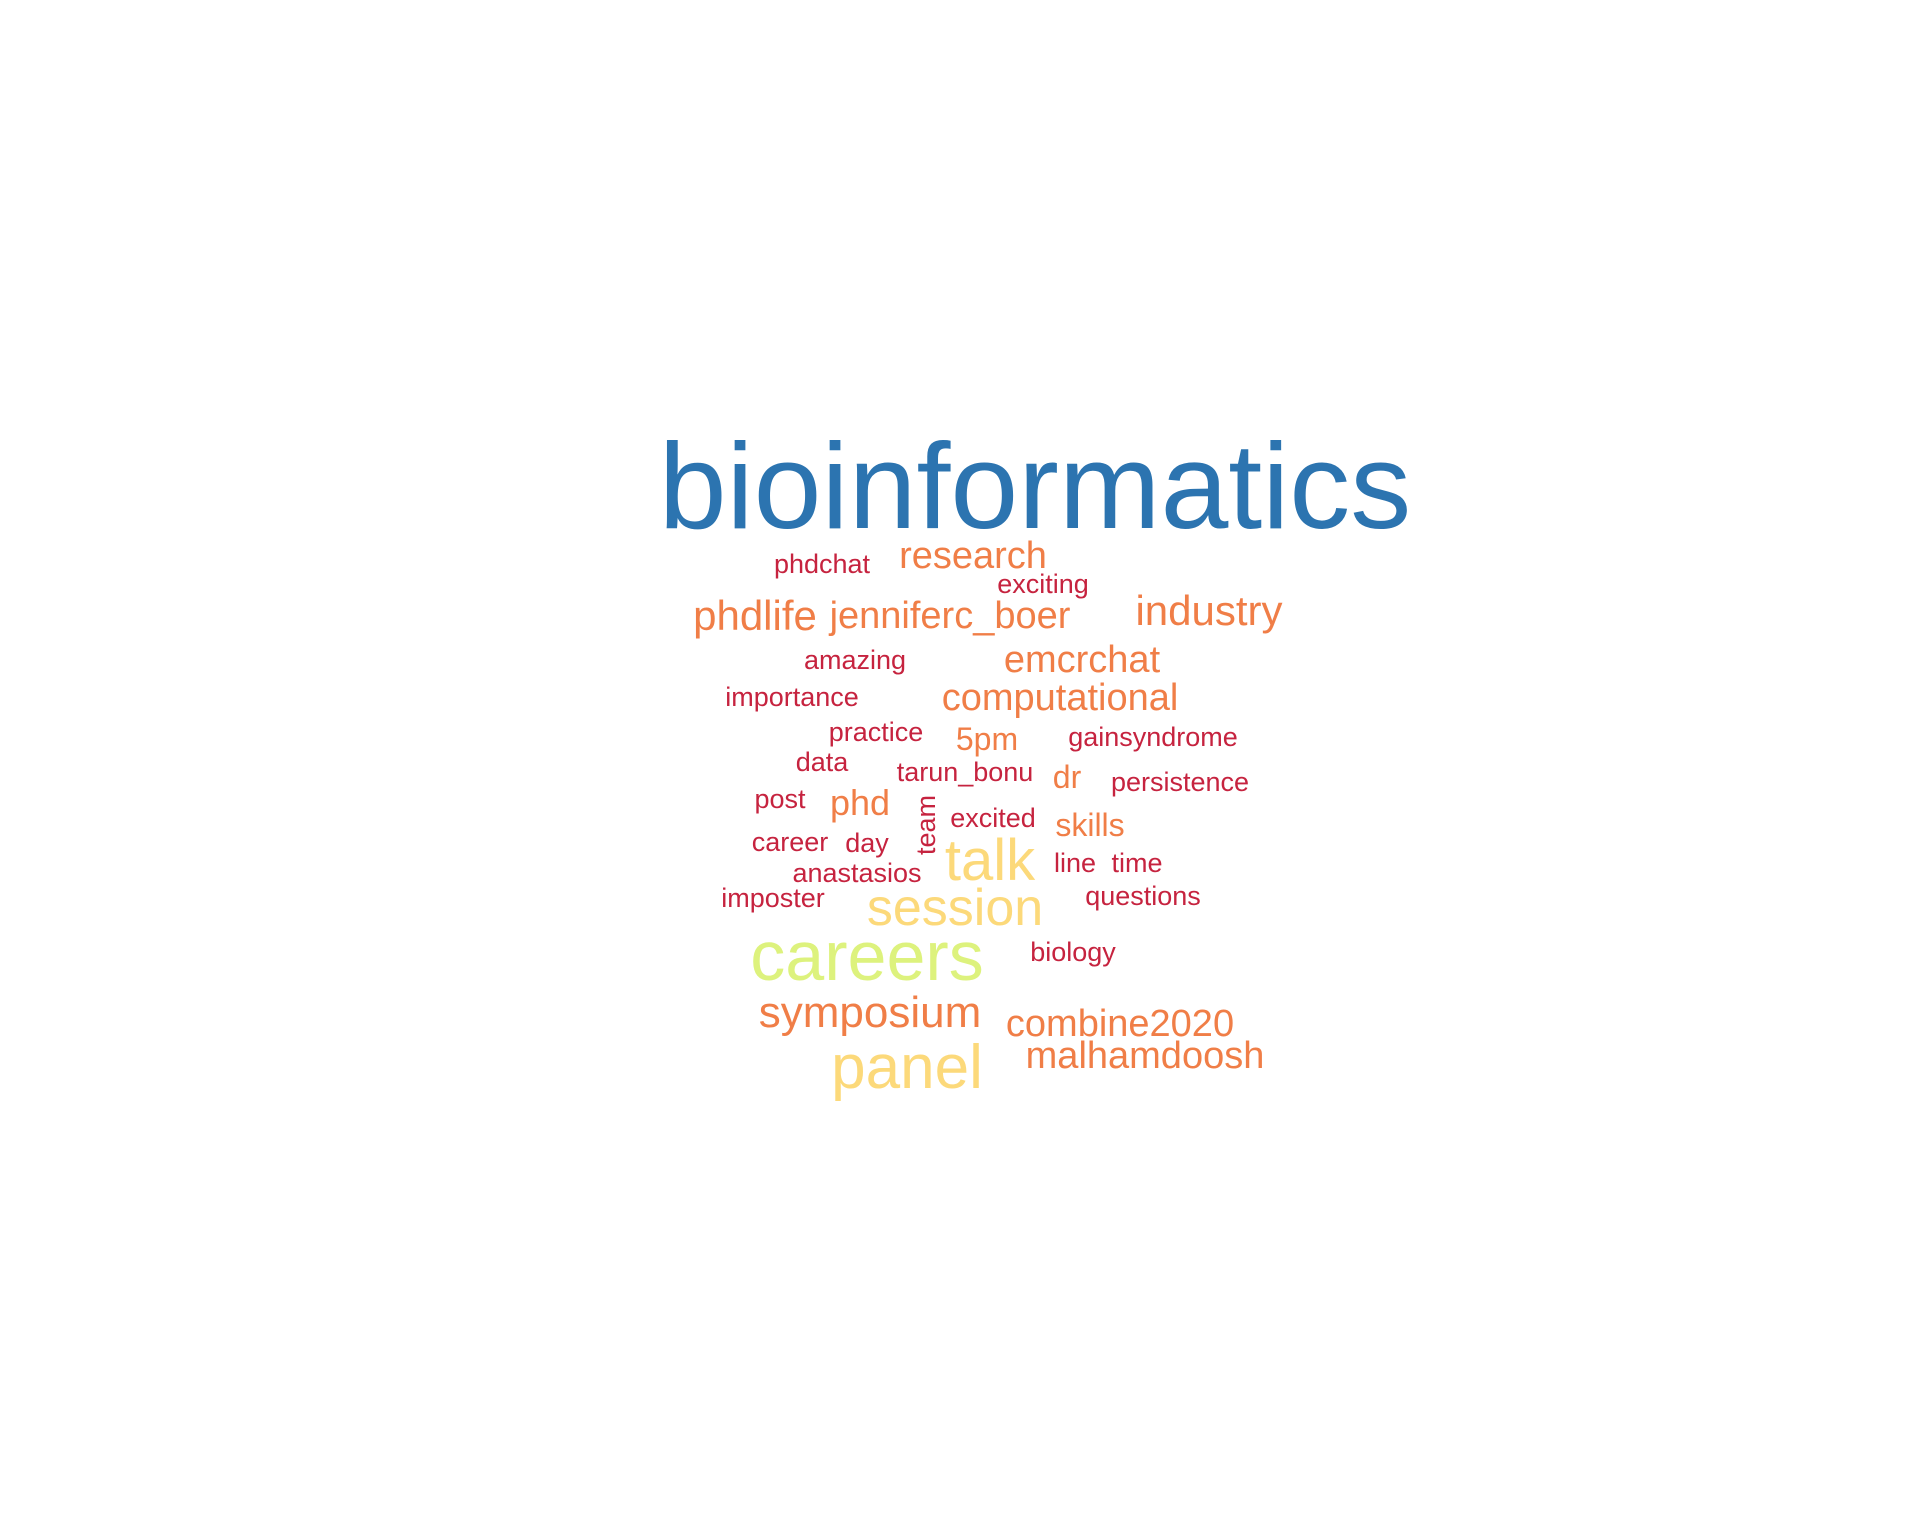 This screenshot has width=1920, height=1536. I want to click on word-phdlife: phdlife, so click(755, 615).